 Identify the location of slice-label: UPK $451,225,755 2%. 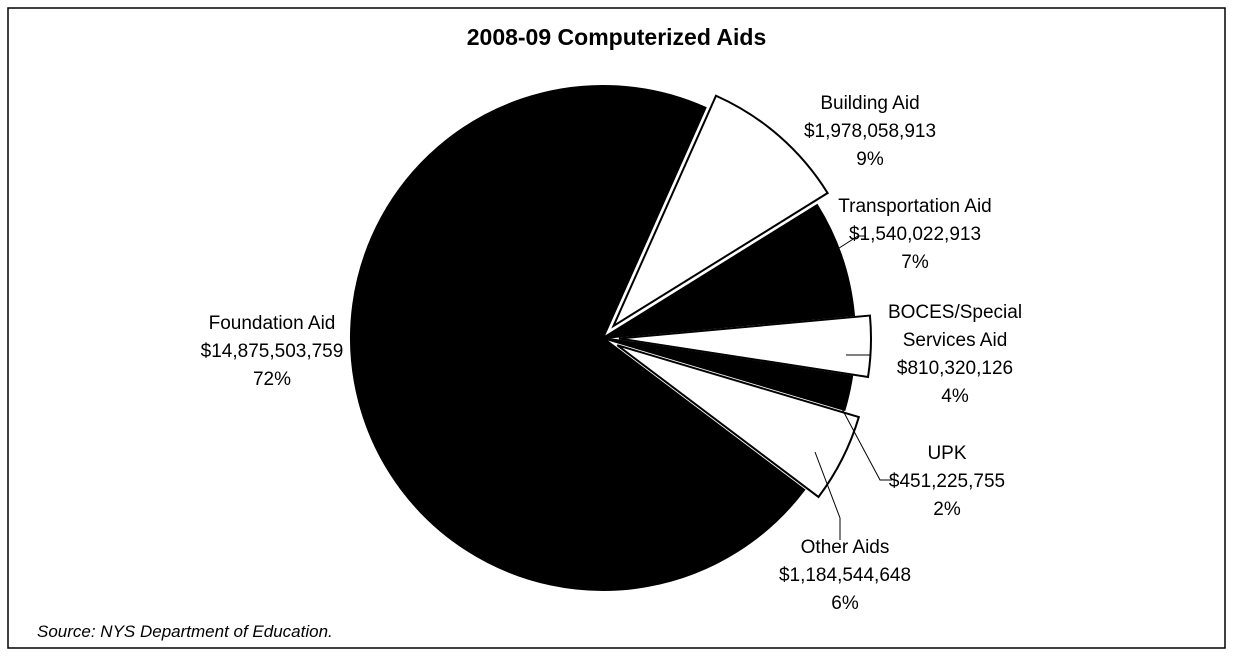
(947, 482).